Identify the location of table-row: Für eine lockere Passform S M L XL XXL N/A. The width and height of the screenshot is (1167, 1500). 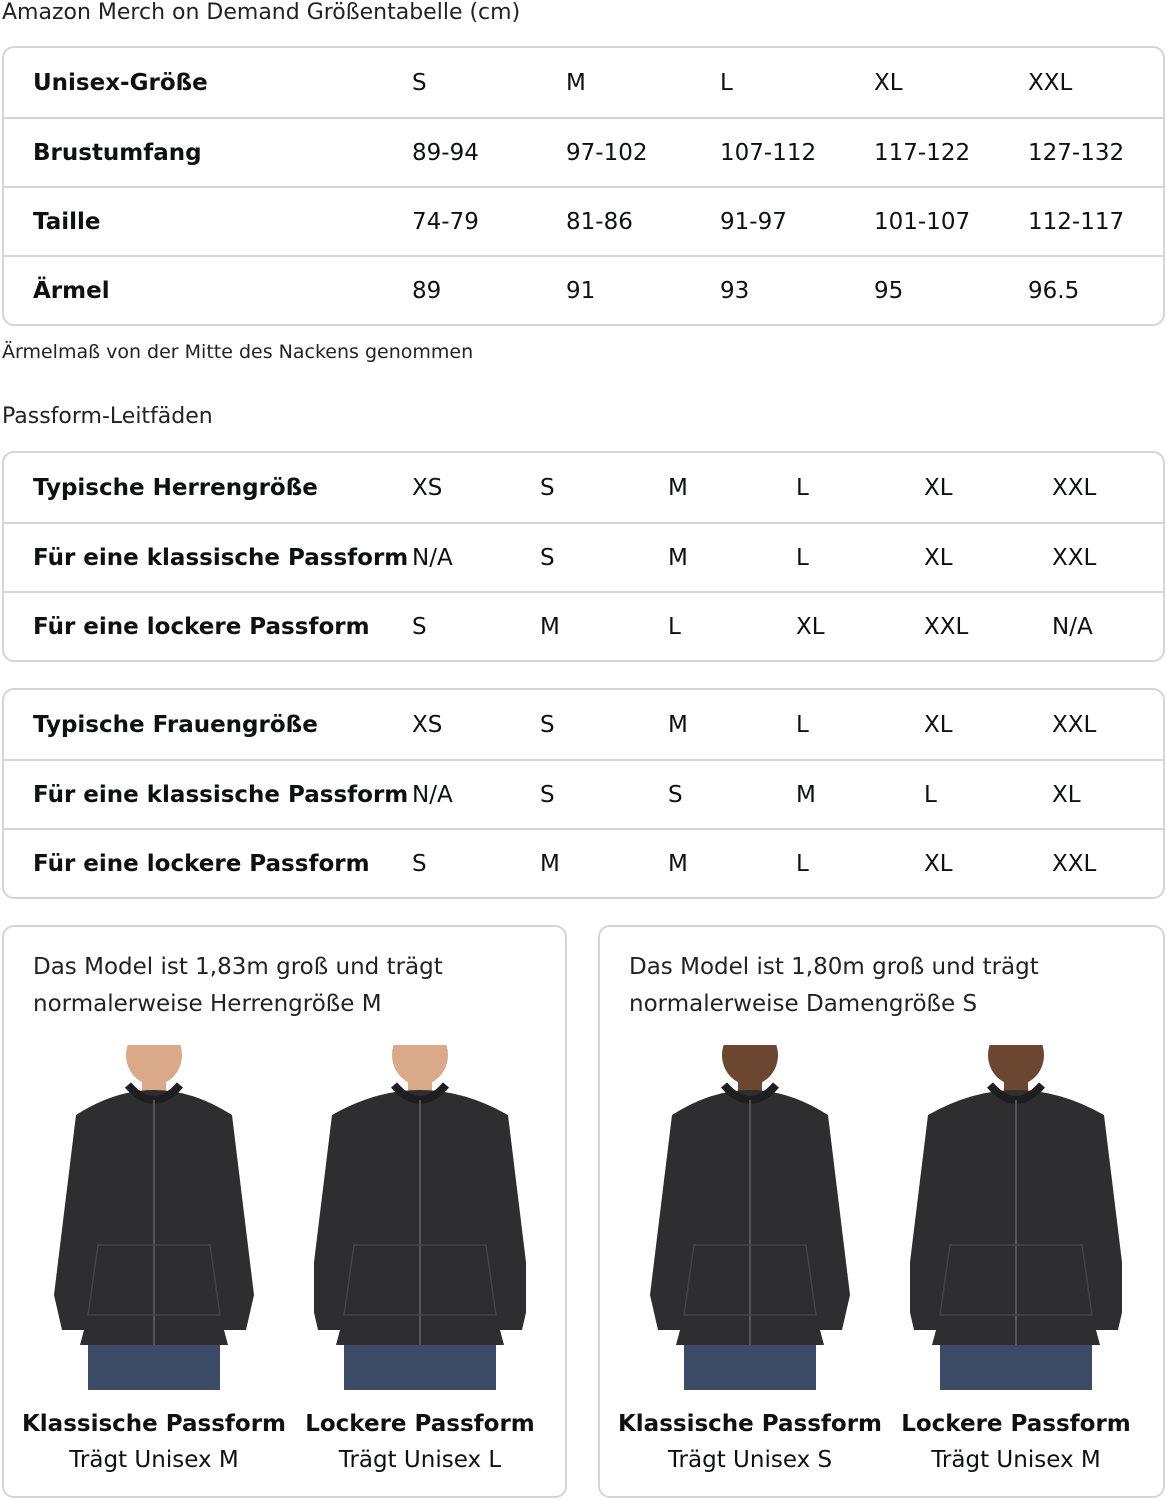
(583, 625).